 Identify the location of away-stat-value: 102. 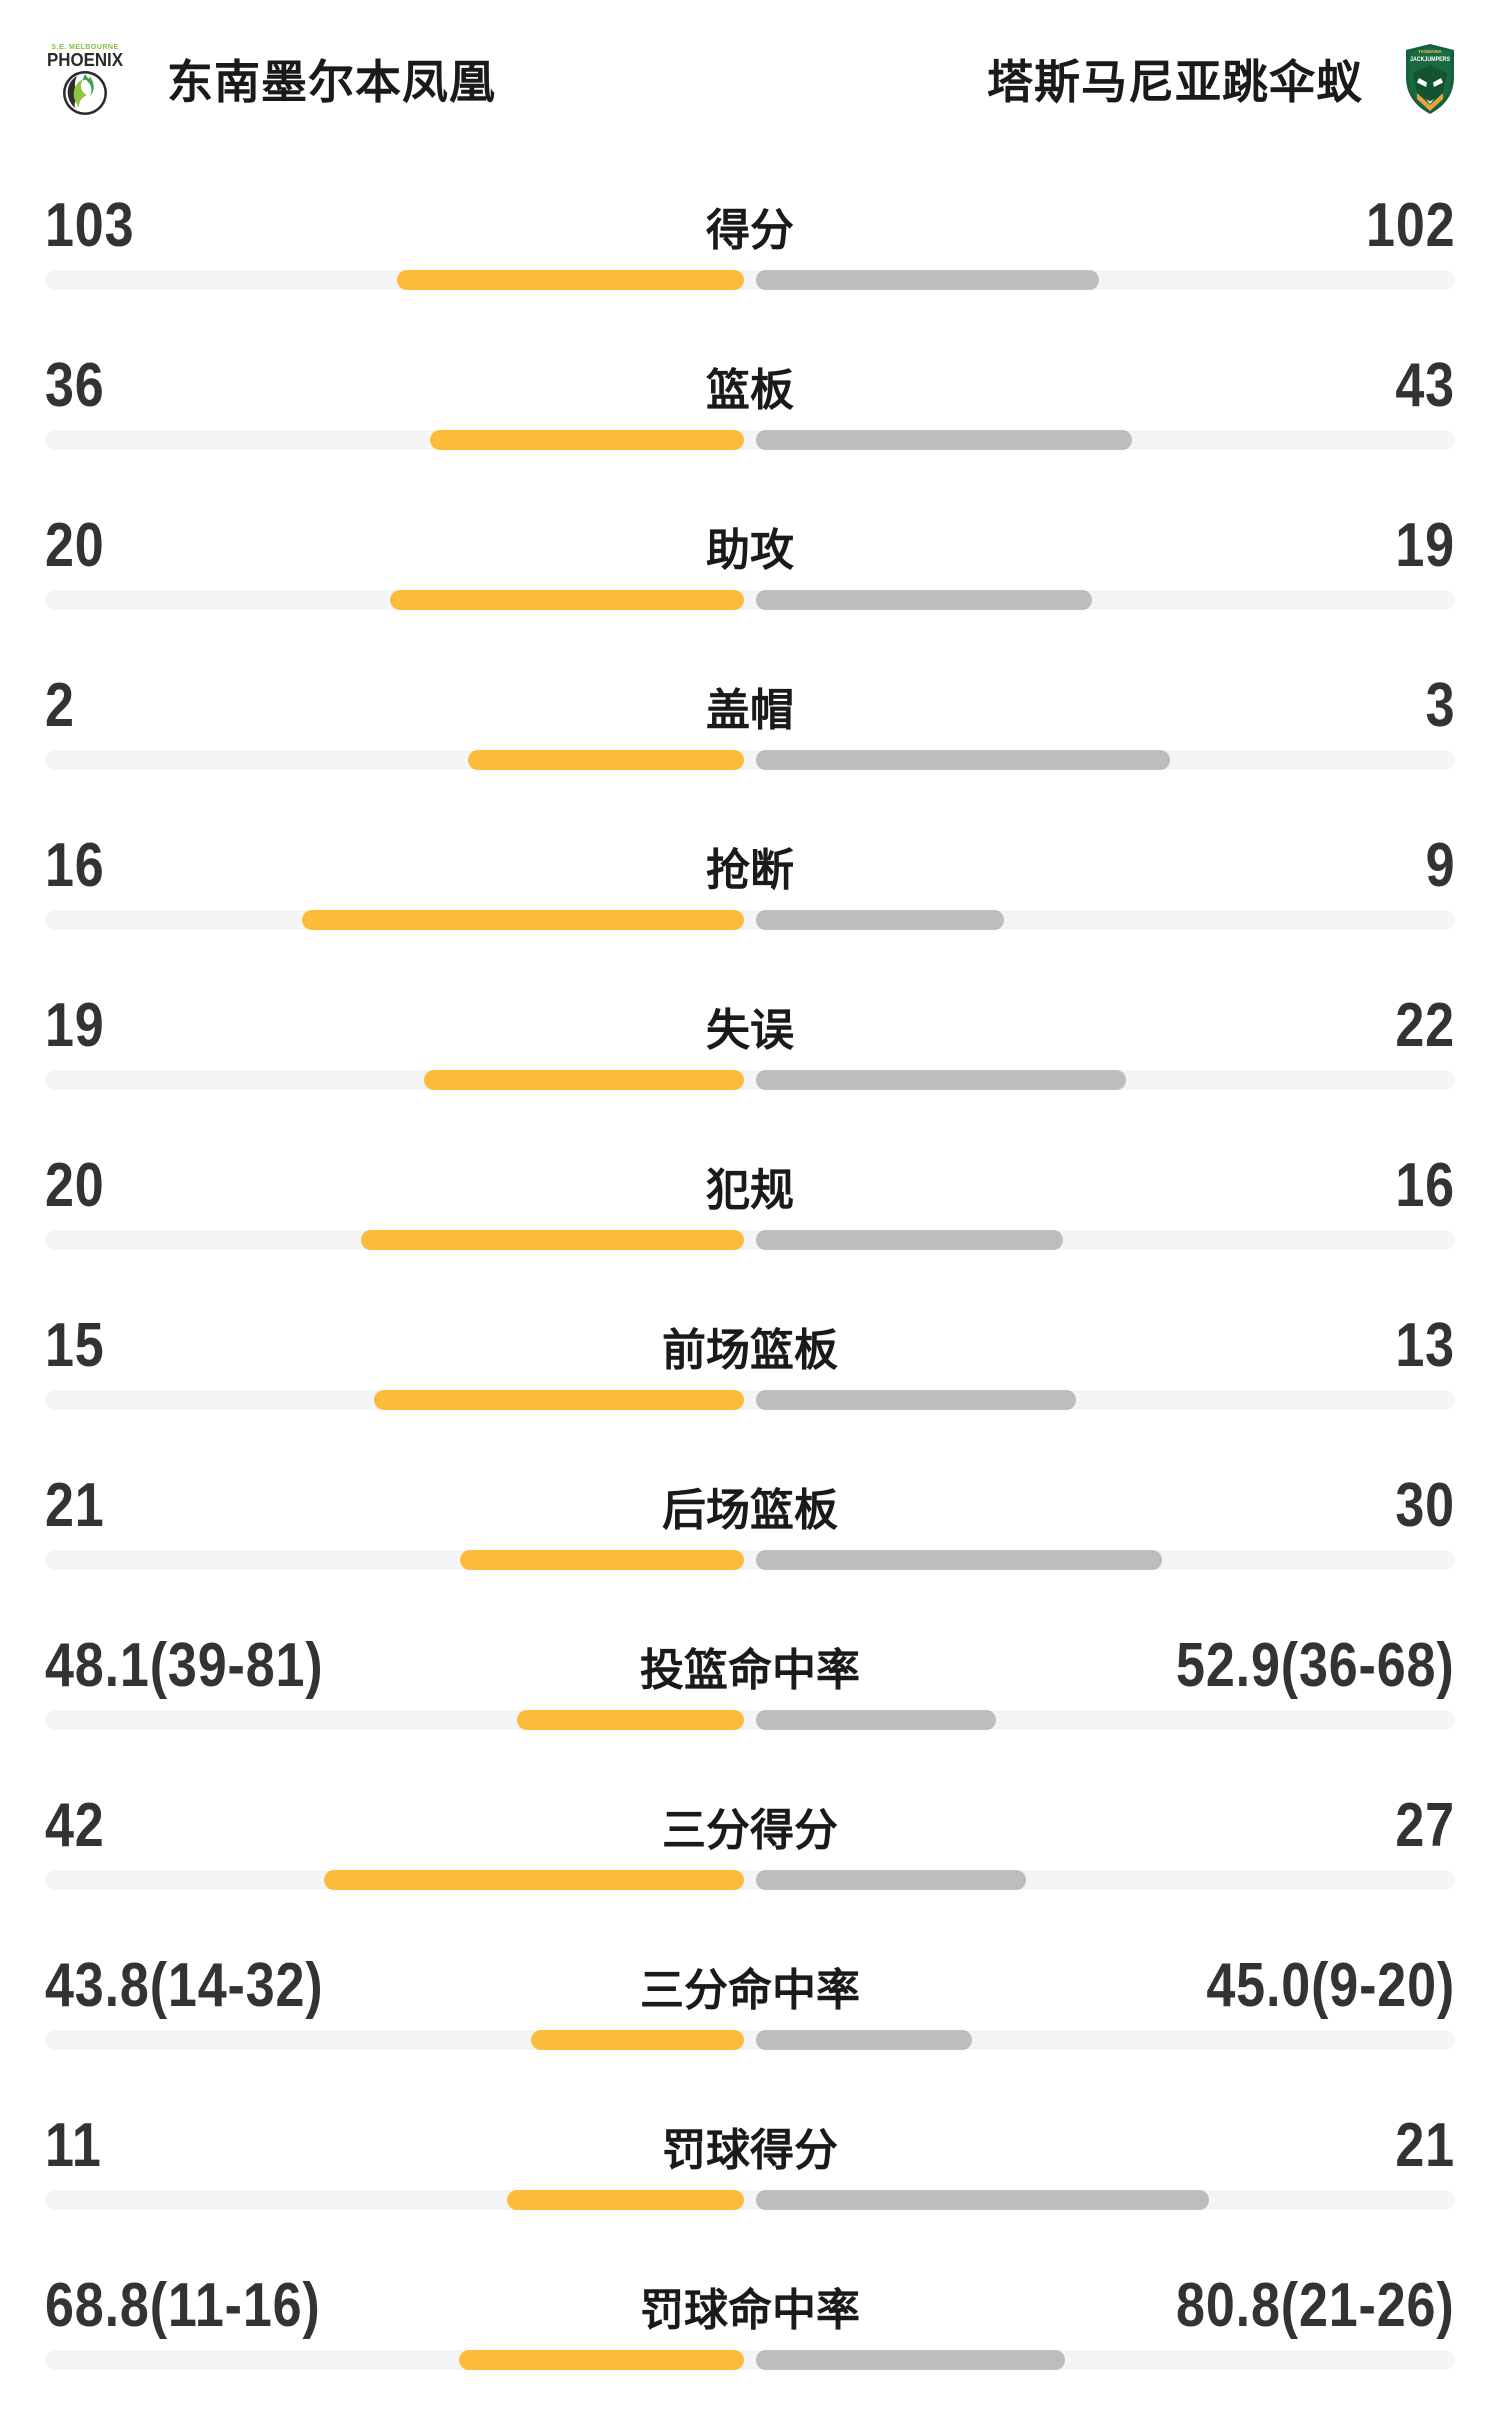
(1410, 225).